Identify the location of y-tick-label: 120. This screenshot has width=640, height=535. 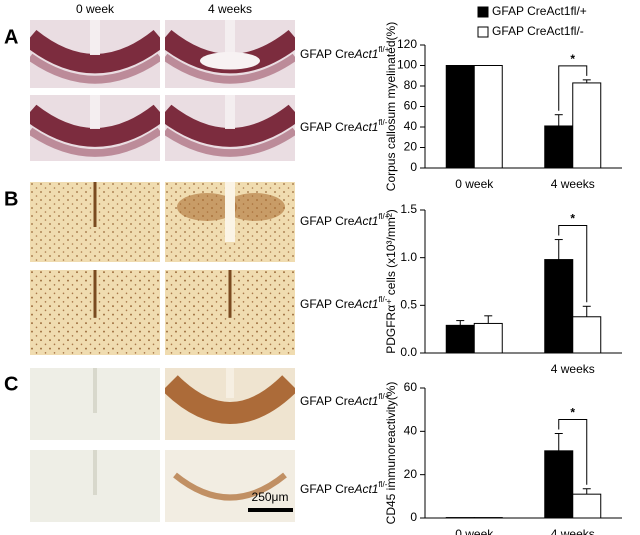
(407, 44).